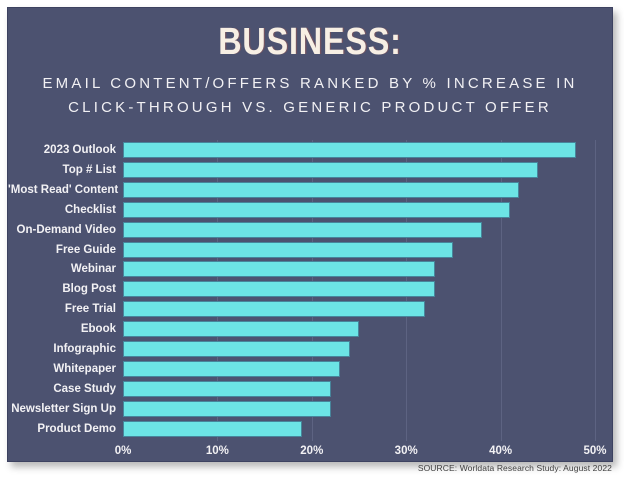 The width and height of the screenshot is (624, 477). I want to click on bar-row: Whitepaper, so click(304, 369).